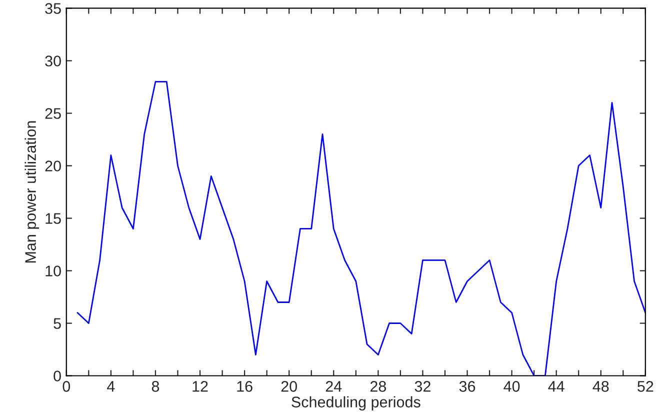 The width and height of the screenshot is (664, 412). I want to click on x-tick-label: 8, so click(156, 386).